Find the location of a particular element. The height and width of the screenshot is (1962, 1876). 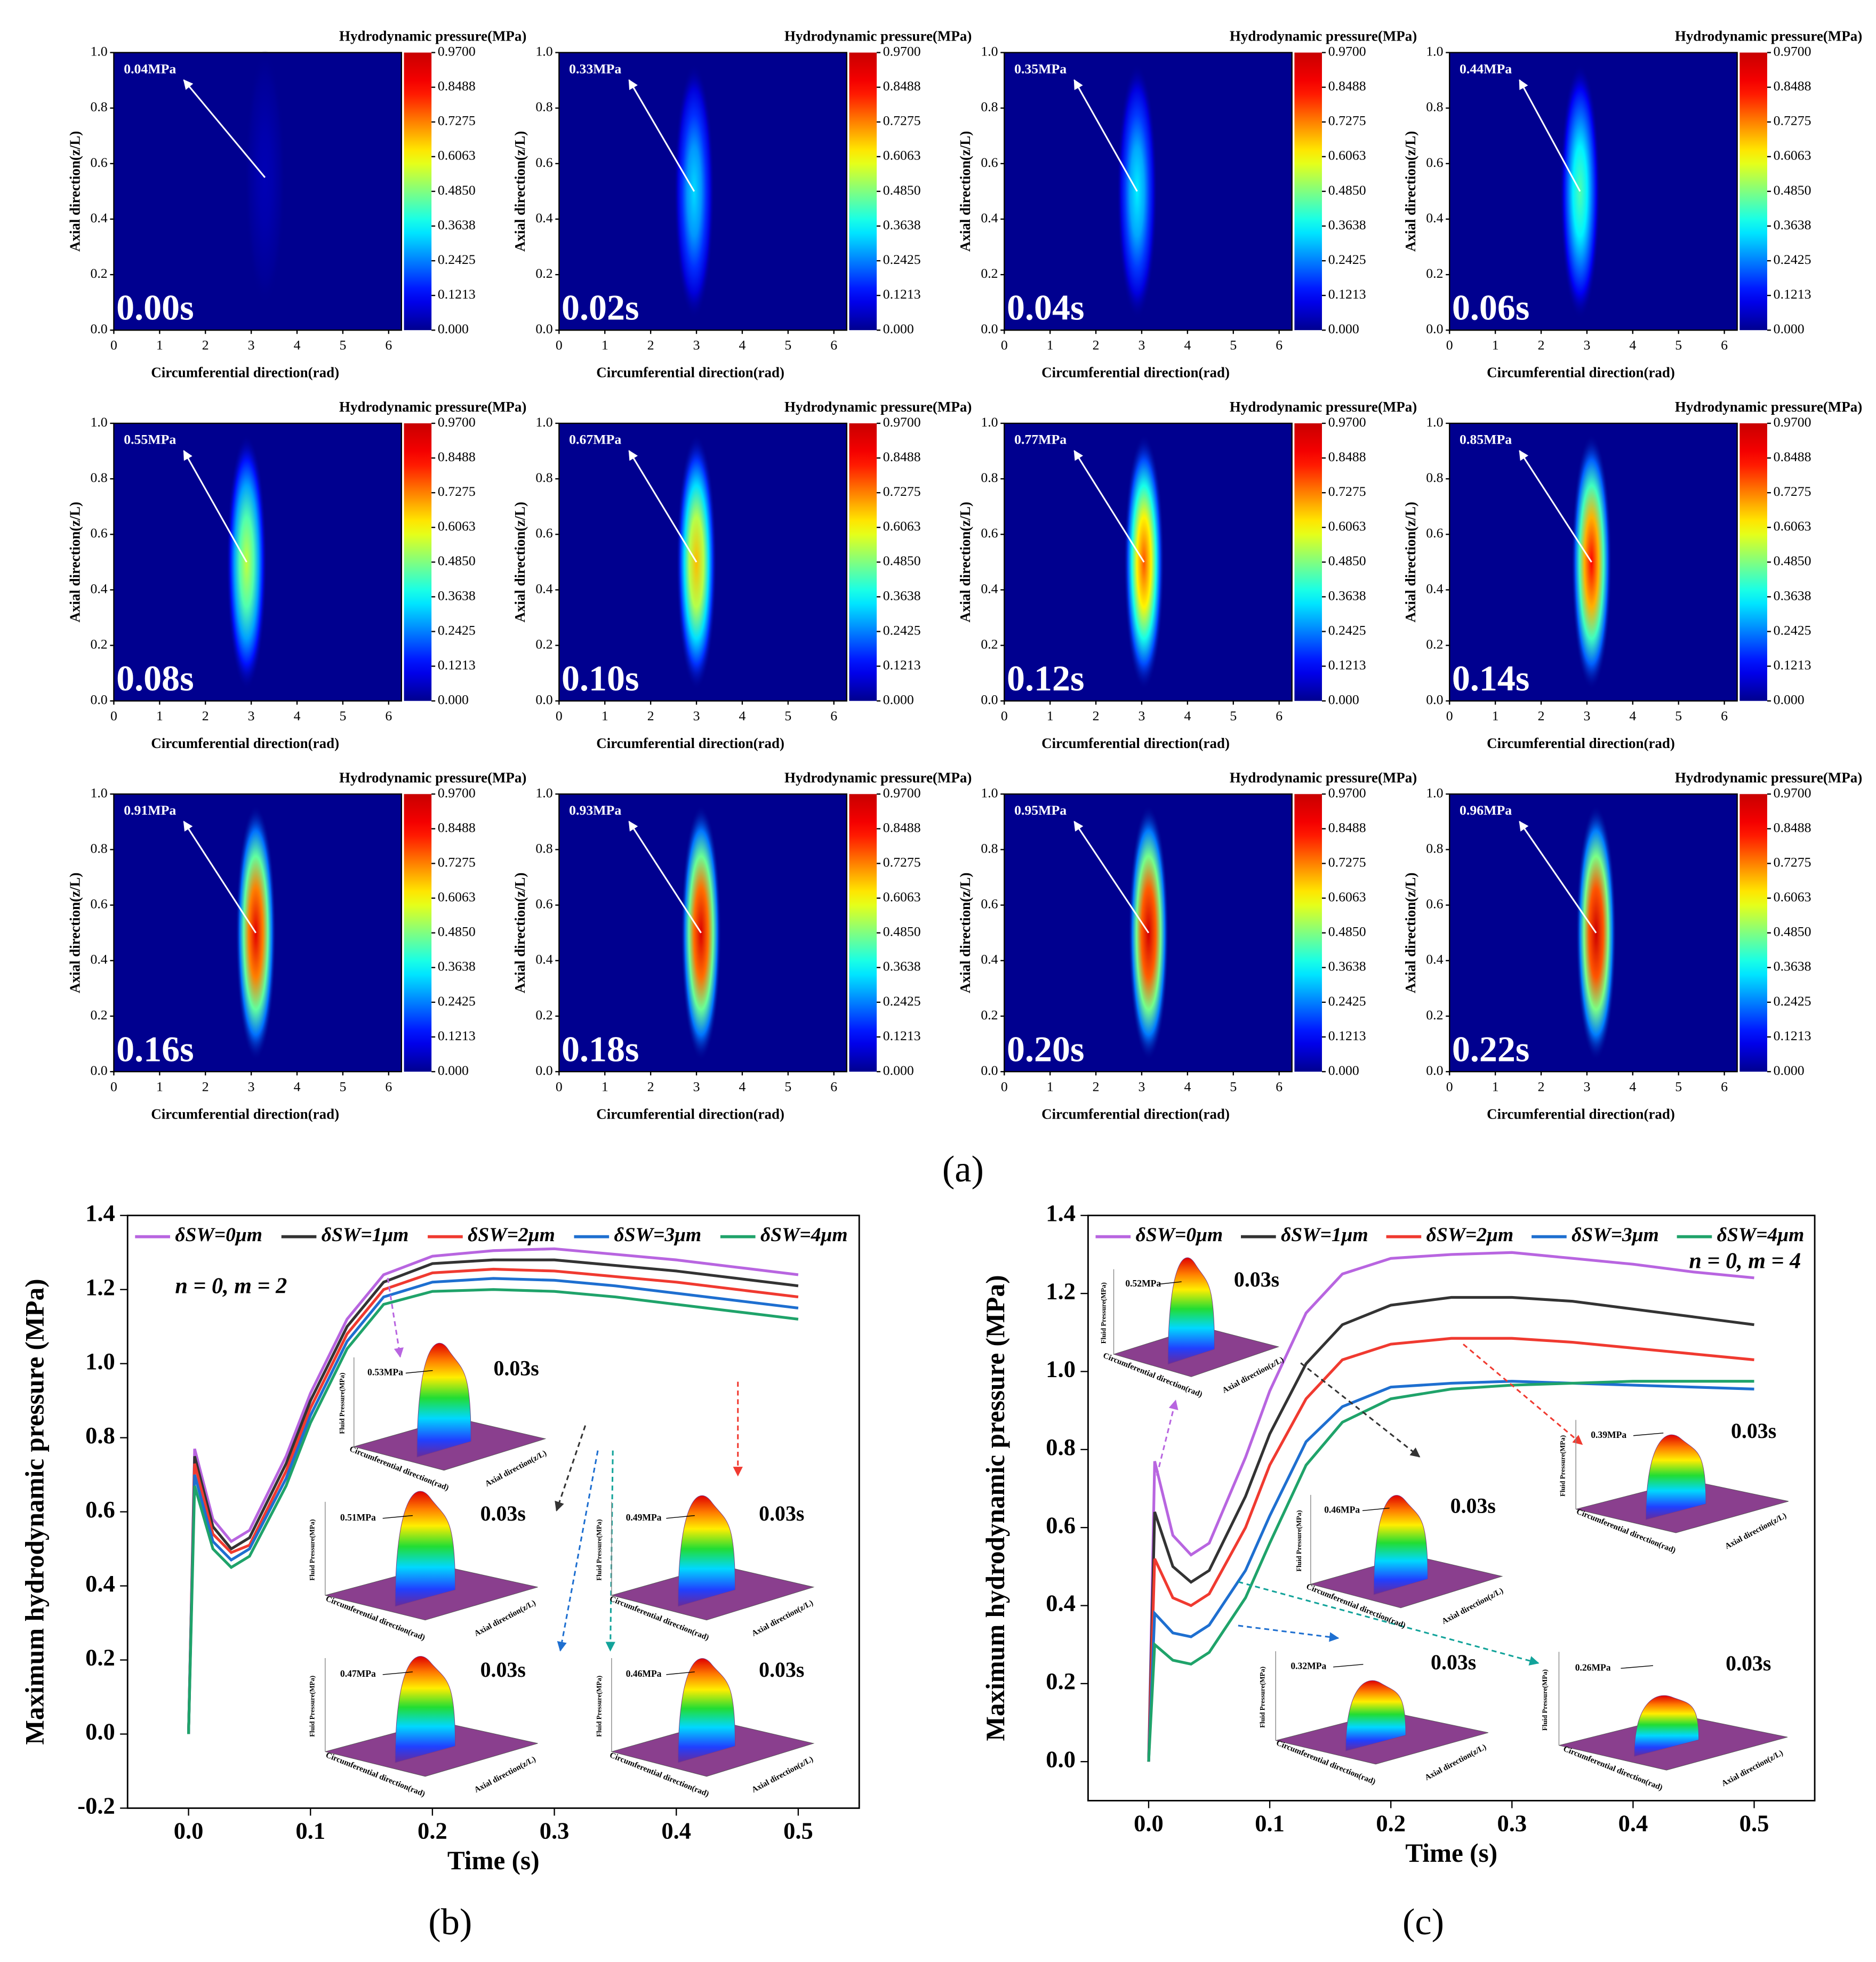

series-line is located at coordinates (493, 1505).